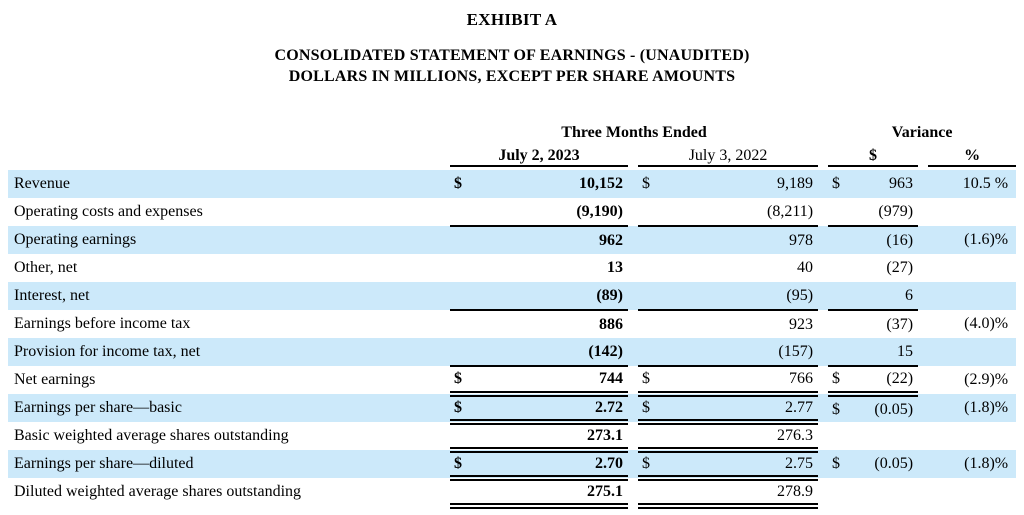 The height and width of the screenshot is (515, 1024). I want to click on table-row: Operating earnings 962 978 (16) (1.6)%, so click(512, 240).